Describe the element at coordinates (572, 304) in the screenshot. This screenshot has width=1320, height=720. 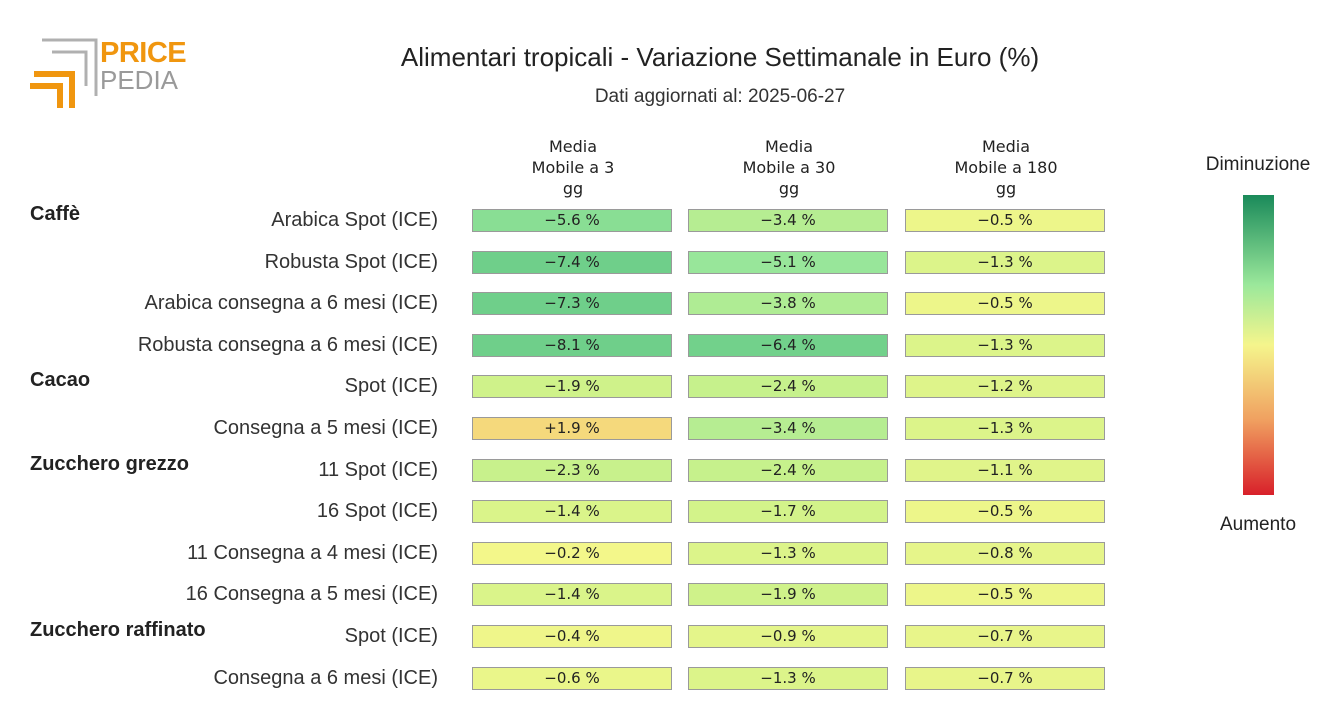
I see `heatmap-cell: −7.3 %` at that location.